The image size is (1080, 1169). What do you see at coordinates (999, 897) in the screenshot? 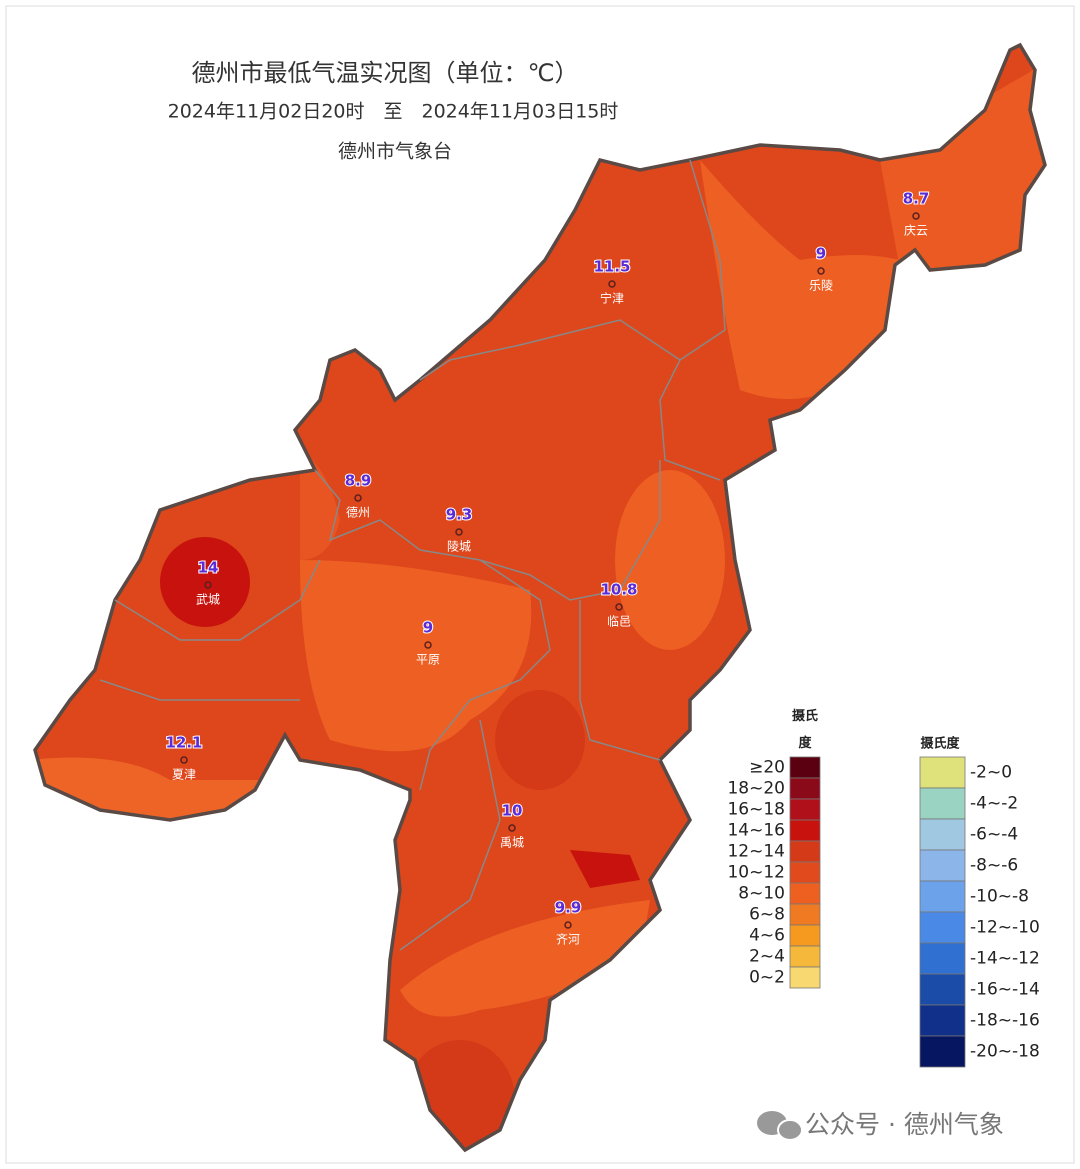
I see `legend-label: -10~-8` at bounding box center [999, 897].